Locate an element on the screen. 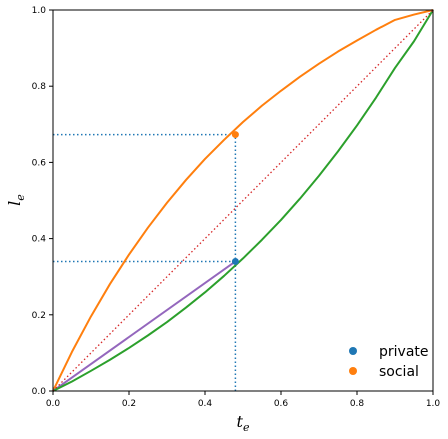 This screenshot has height=439, width=448. x-tick-label: 0.4 is located at coordinates (205, 404).